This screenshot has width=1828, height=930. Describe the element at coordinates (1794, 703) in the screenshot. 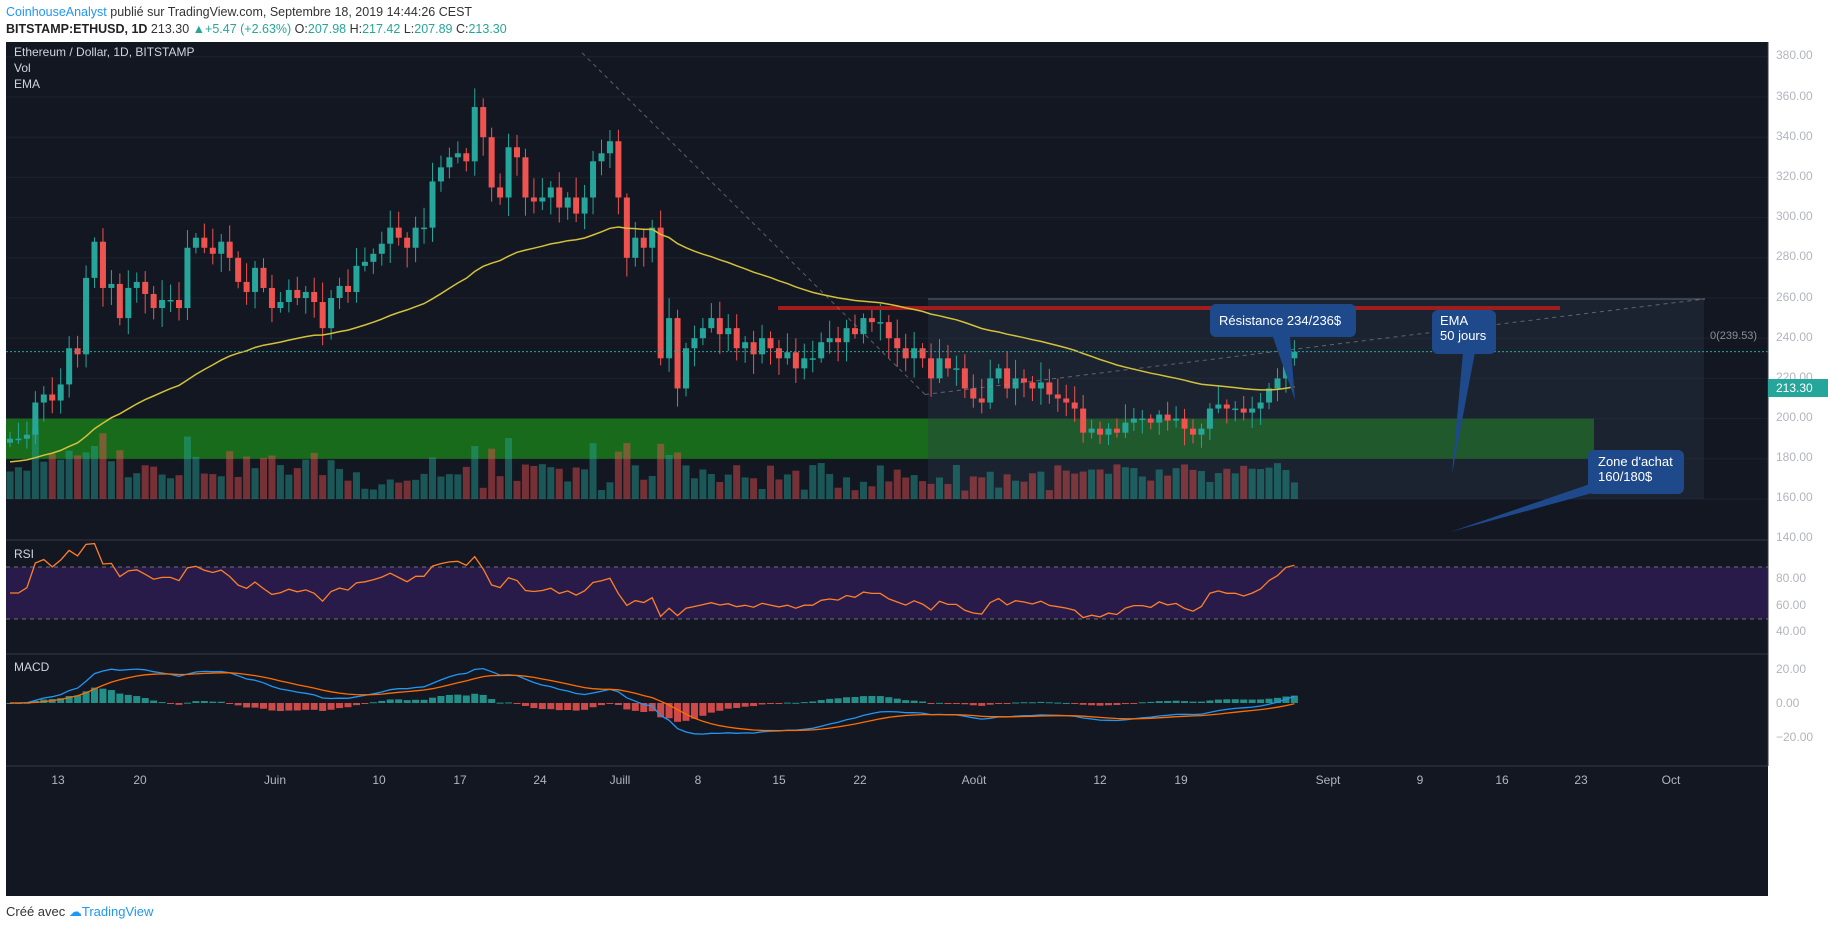

I see `macd-axis: 20.00 0.00 −20.00` at that location.